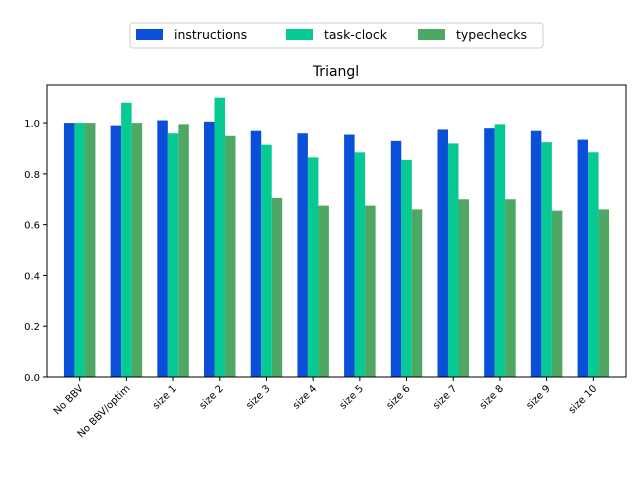 Image resolution: width=640 pixels, height=484 pixels. Describe the element at coordinates (32, 327) in the screenshot. I see `y-tick-label: 0.2` at that location.